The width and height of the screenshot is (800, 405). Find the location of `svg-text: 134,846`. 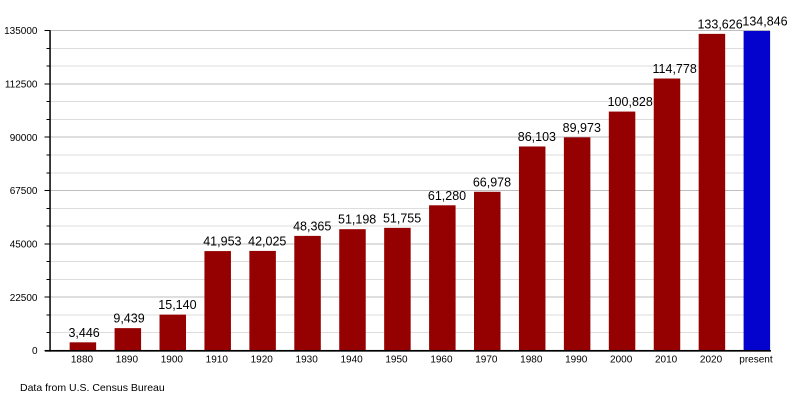

svg-text: 134,846 is located at coordinates (764, 21).